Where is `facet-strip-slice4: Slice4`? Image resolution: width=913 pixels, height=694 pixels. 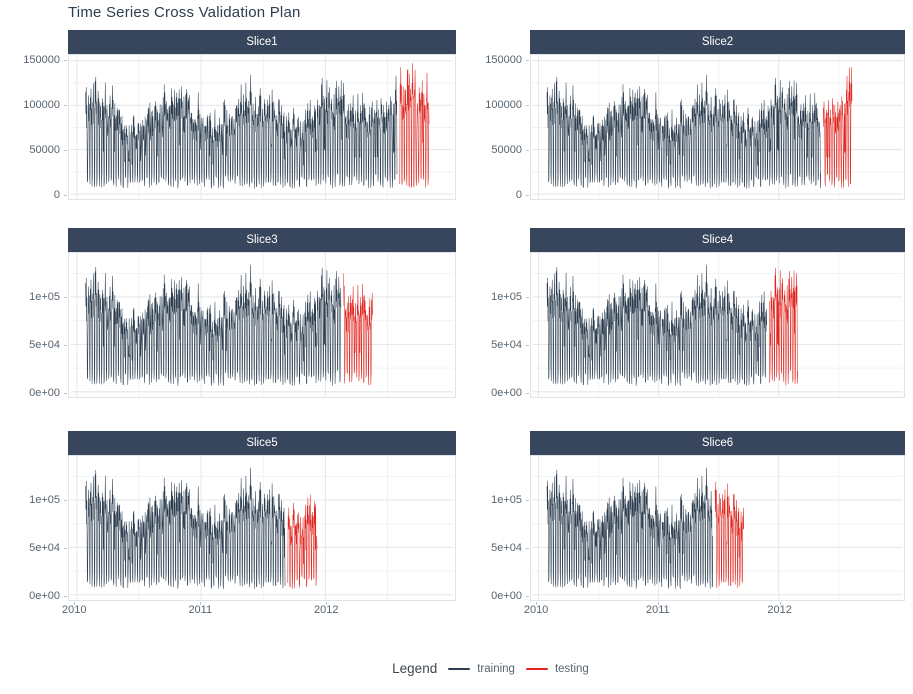
facet-strip-slice4: Slice4 is located at coordinates (717, 240).